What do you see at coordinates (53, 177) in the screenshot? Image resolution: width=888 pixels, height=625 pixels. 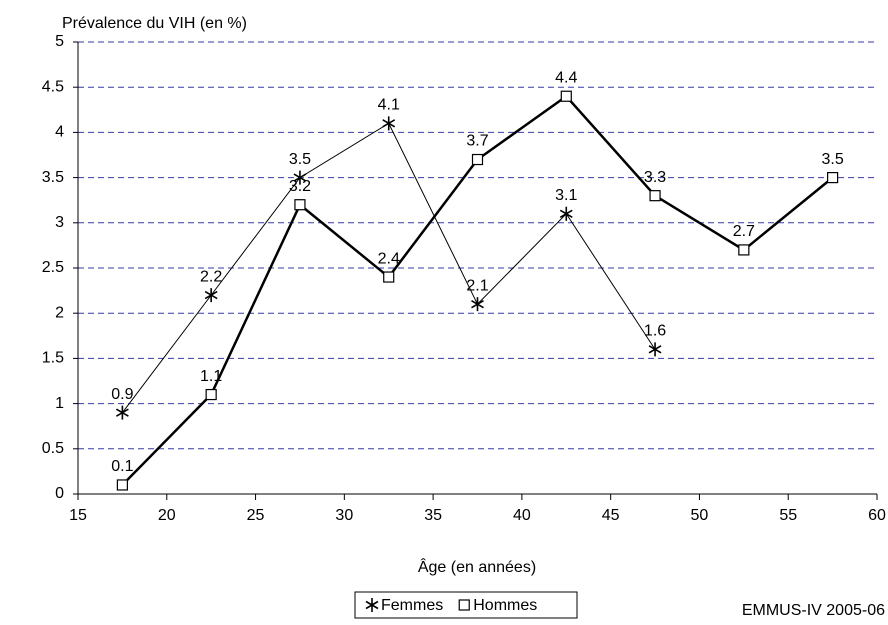 I see `y-tick-label: 3.5` at bounding box center [53, 177].